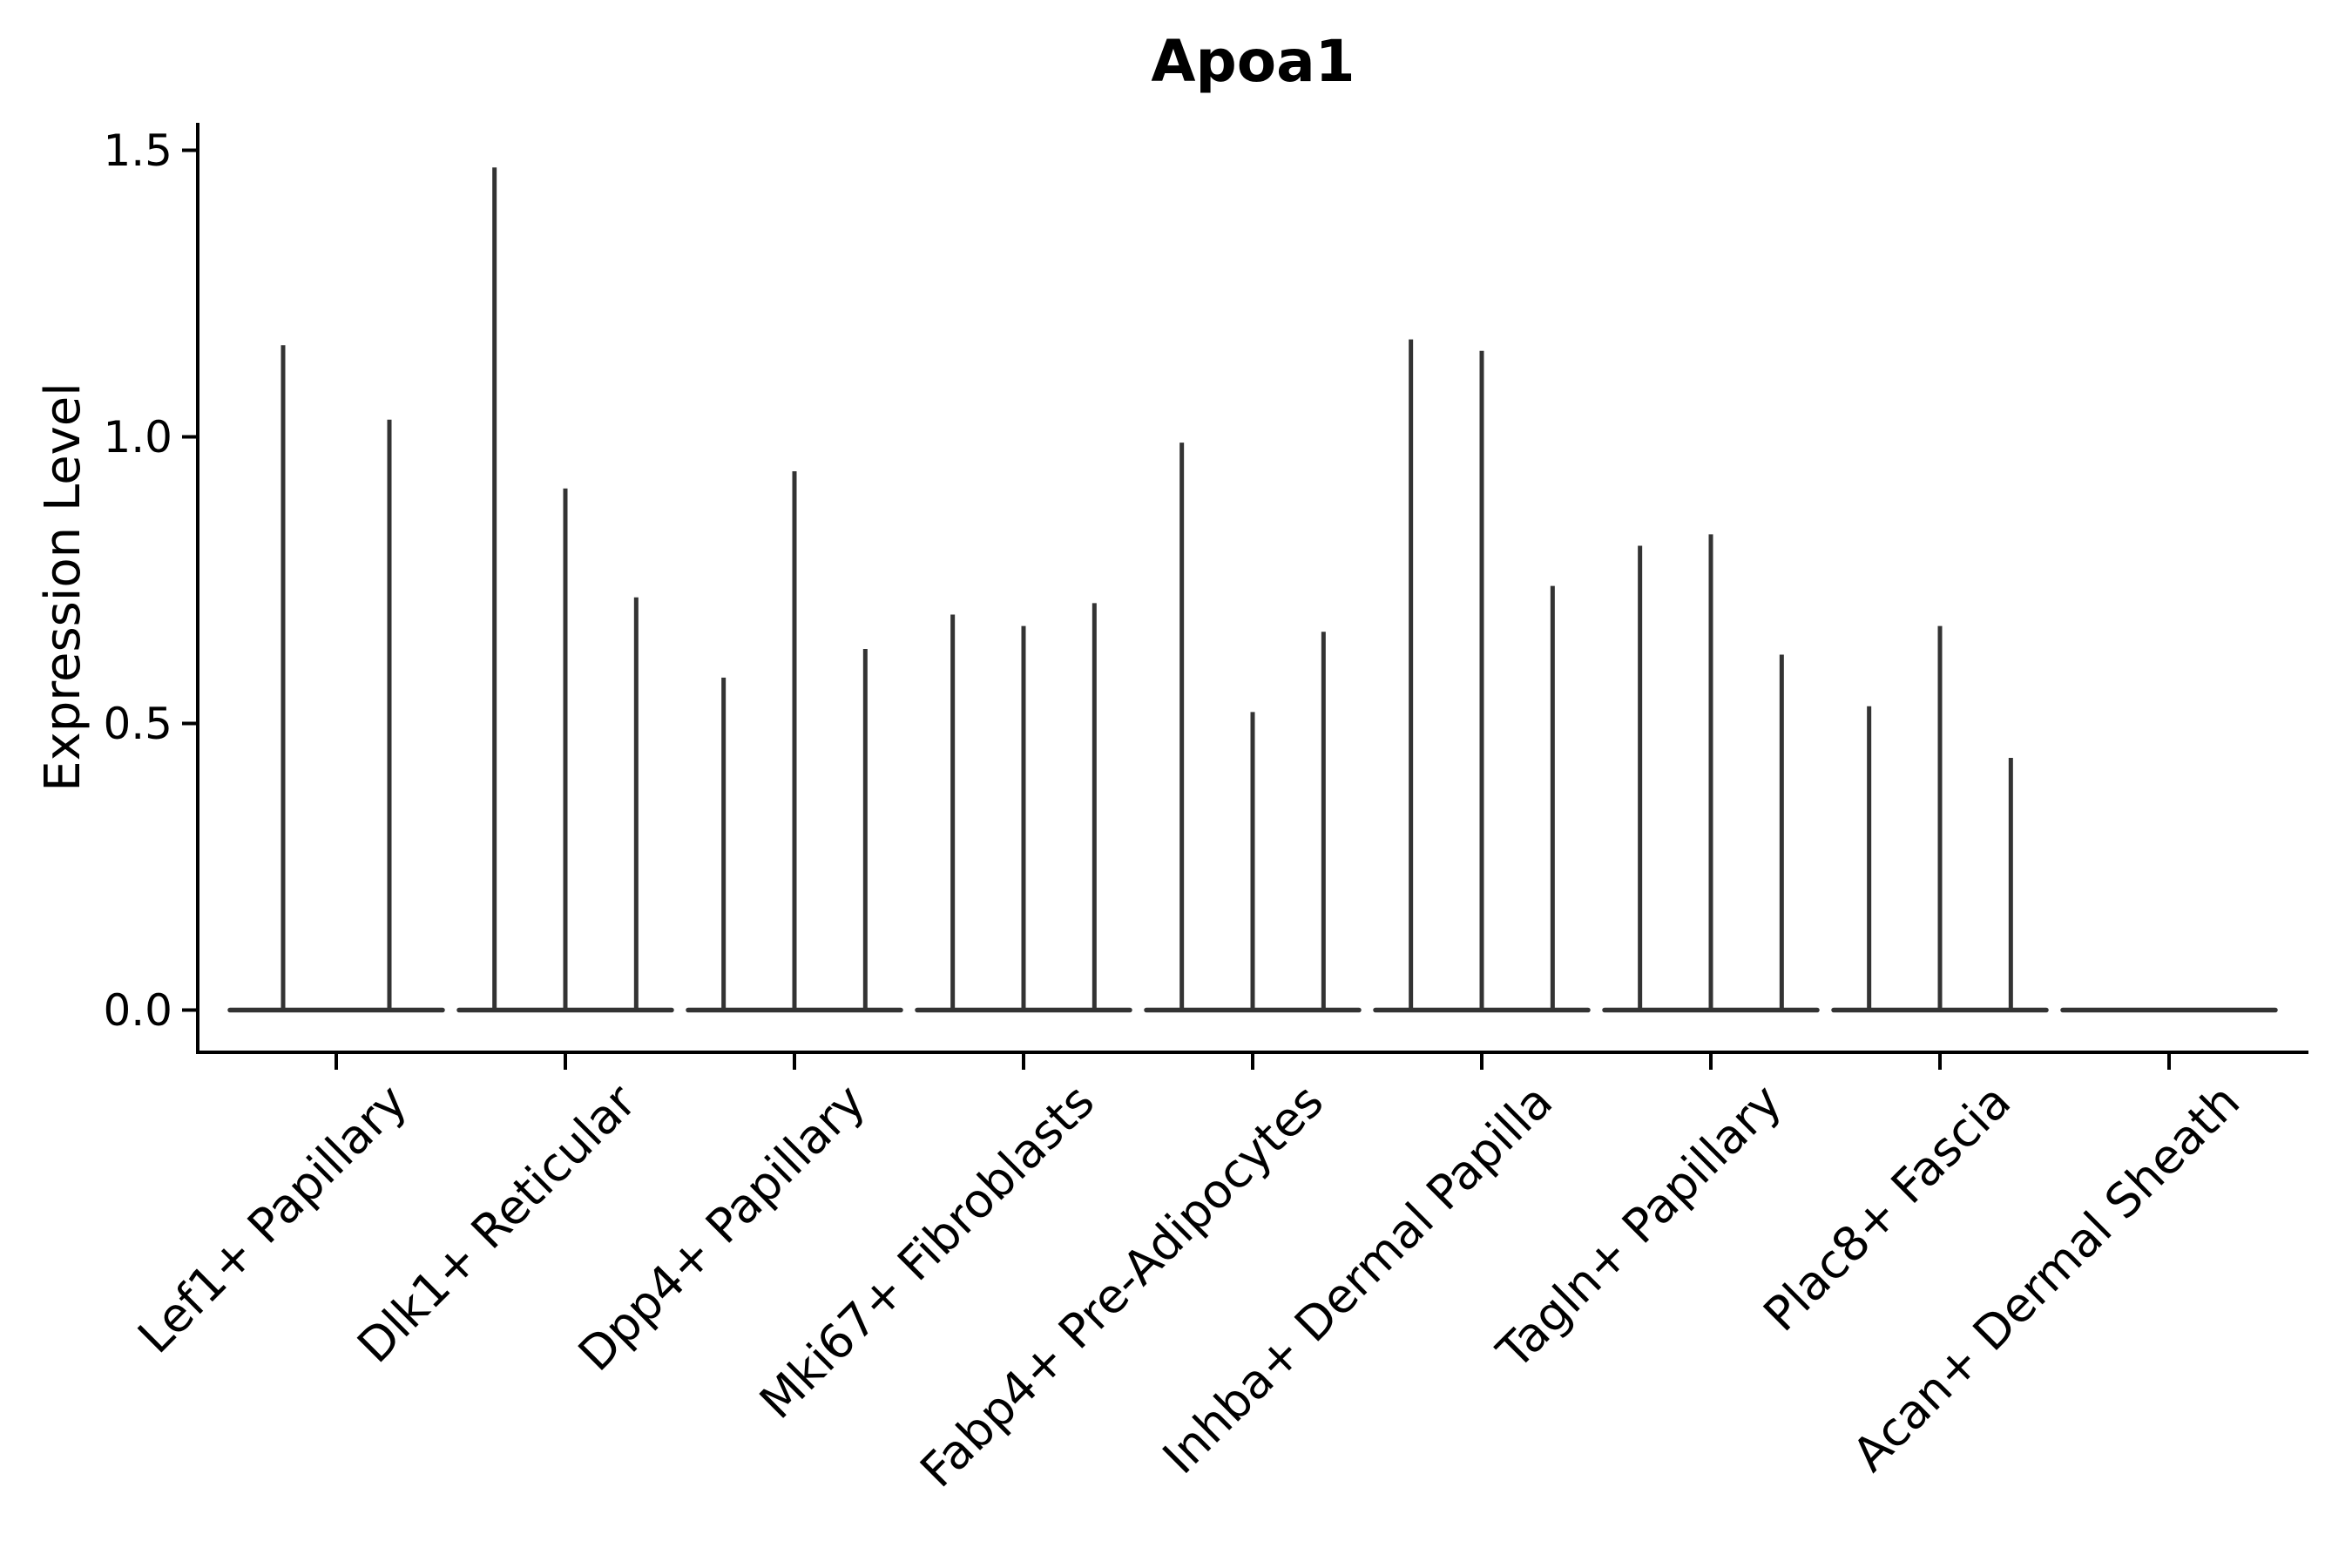 Image resolution: width=2352 pixels, height=1568 pixels. What do you see at coordinates (137, 437) in the screenshot?
I see `y-tick-label: 1.0` at bounding box center [137, 437].